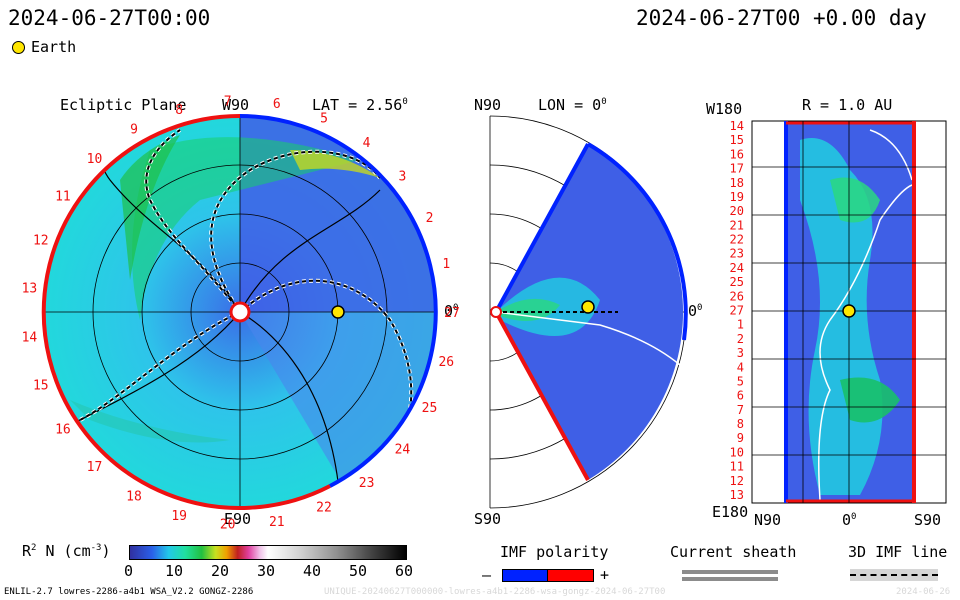  What do you see at coordinates (95, 159) in the screenshot?
I see `ecliptic-rotation-label: 10` at bounding box center [95, 159].